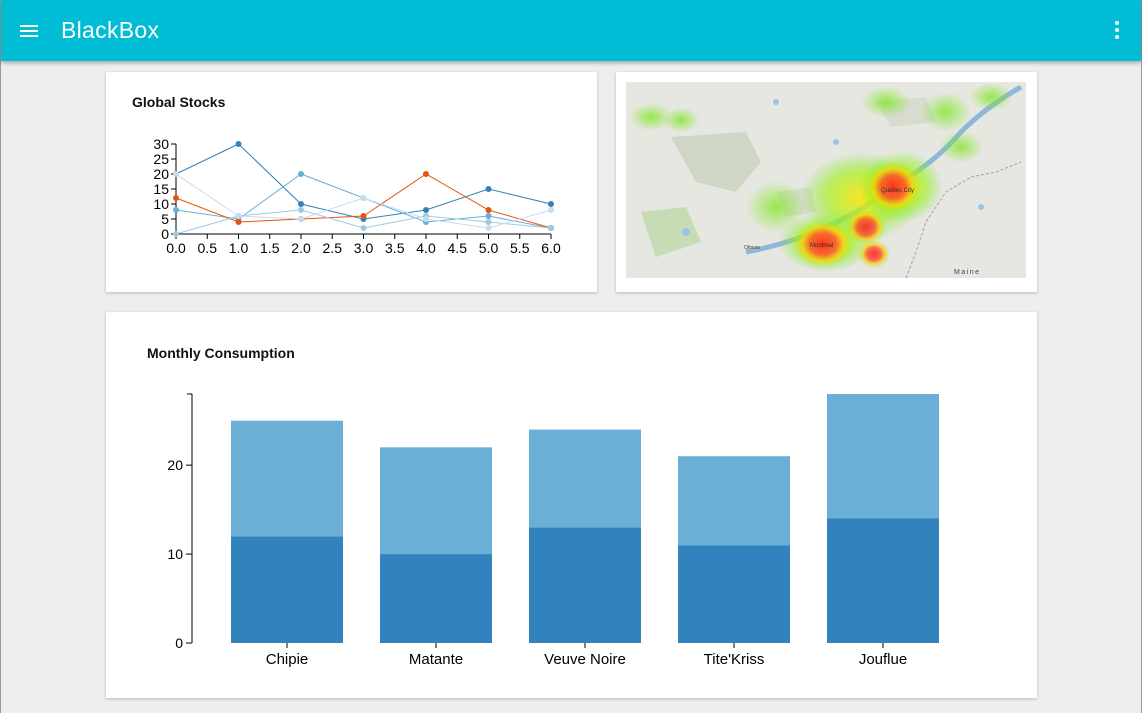  What do you see at coordinates (571, 30) in the screenshot?
I see `app-bar: BlackBox` at bounding box center [571, 30].